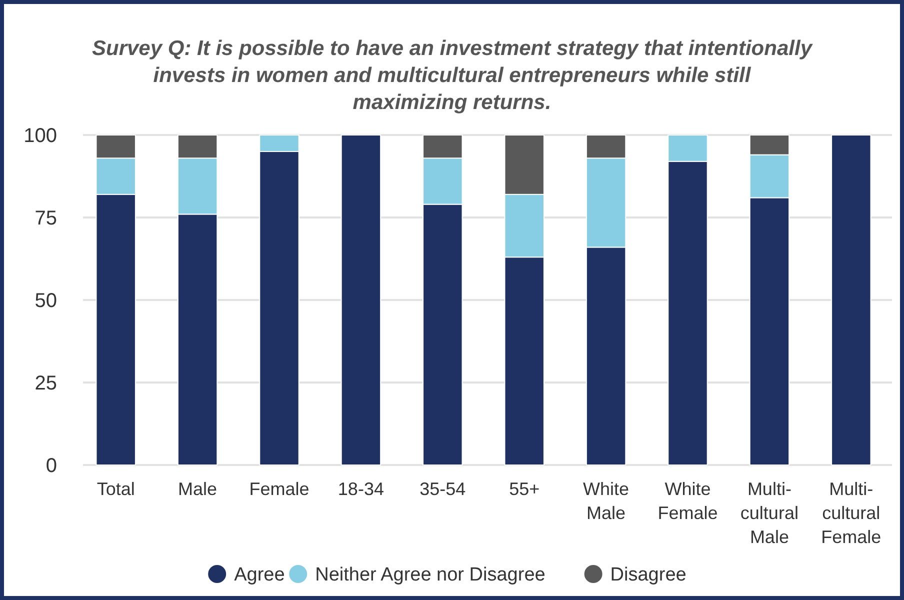 This screenshot has width=904, height=600. I want to click on y-tick-label: 50, so click(45, 301).